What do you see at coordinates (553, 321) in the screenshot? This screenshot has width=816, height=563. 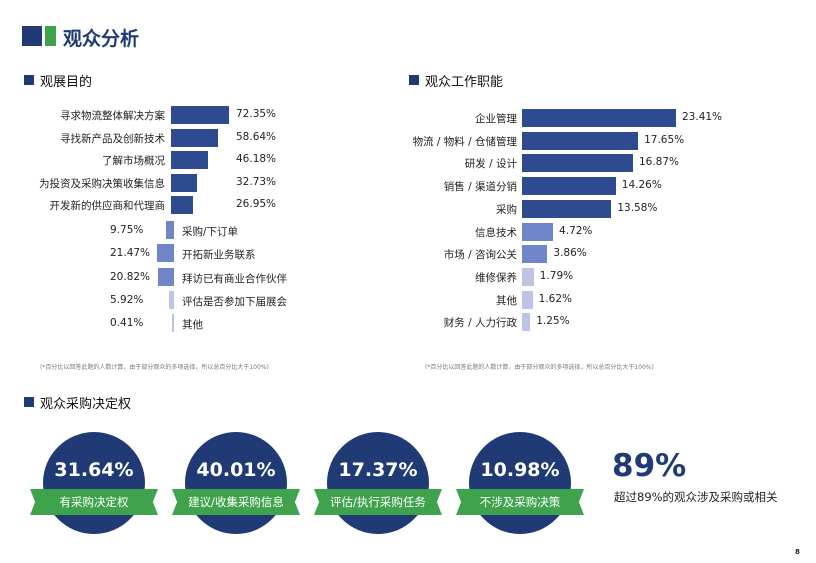 I see `bar-value: 1.25%` at bounding box center [553, 321].